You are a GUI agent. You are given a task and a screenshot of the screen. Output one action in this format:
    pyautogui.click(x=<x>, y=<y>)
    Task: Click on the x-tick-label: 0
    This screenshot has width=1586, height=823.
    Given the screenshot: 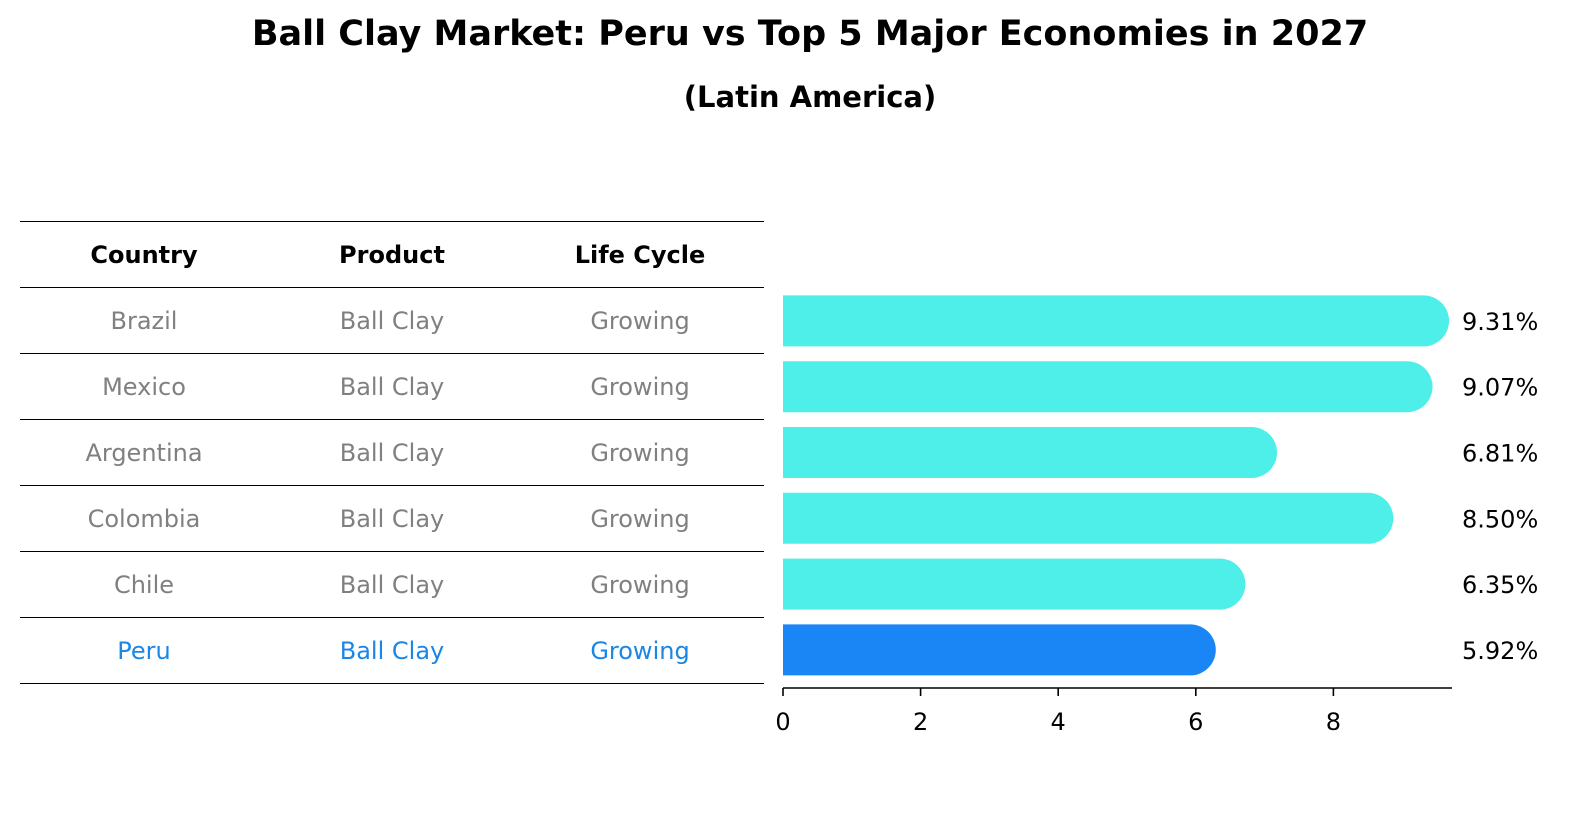 What is the action you would take?
    pyautogui.click(x=782, y=722)
    